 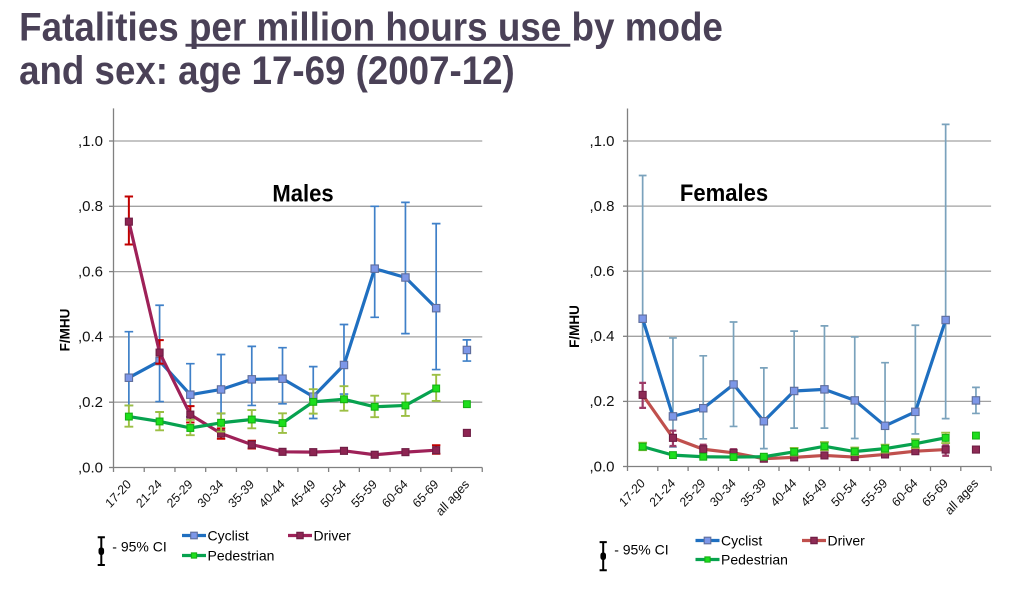 What do you see at coordinates (302, 193) in the screenshot?
I see `svg-text: Males` at bounding box center [302, 193].